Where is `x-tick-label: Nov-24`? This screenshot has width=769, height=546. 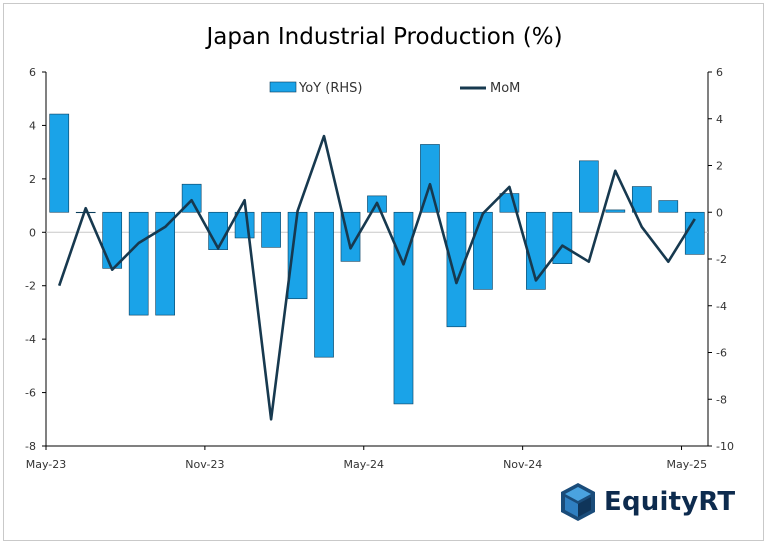 x-tick-label: Nov-24 is located at coordinates (522, 464).